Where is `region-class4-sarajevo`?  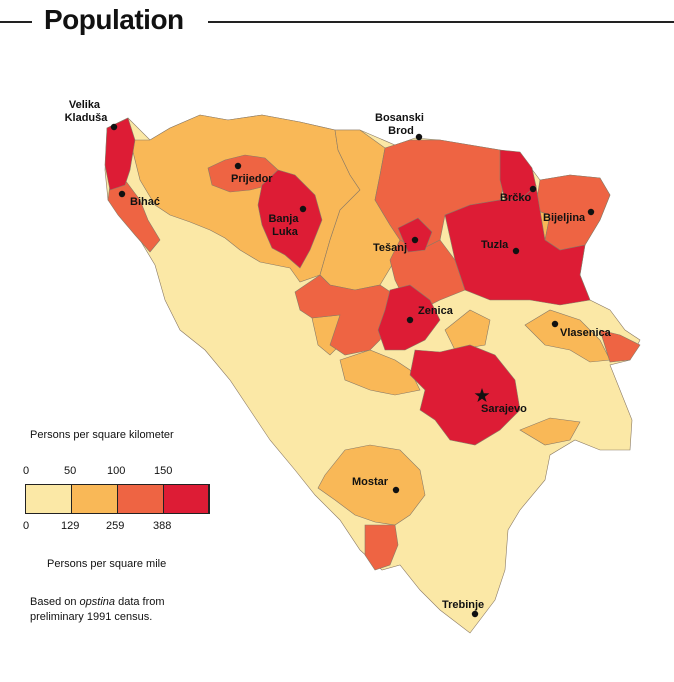
region-class4-sarajevo is located at coordinates (465, 395).